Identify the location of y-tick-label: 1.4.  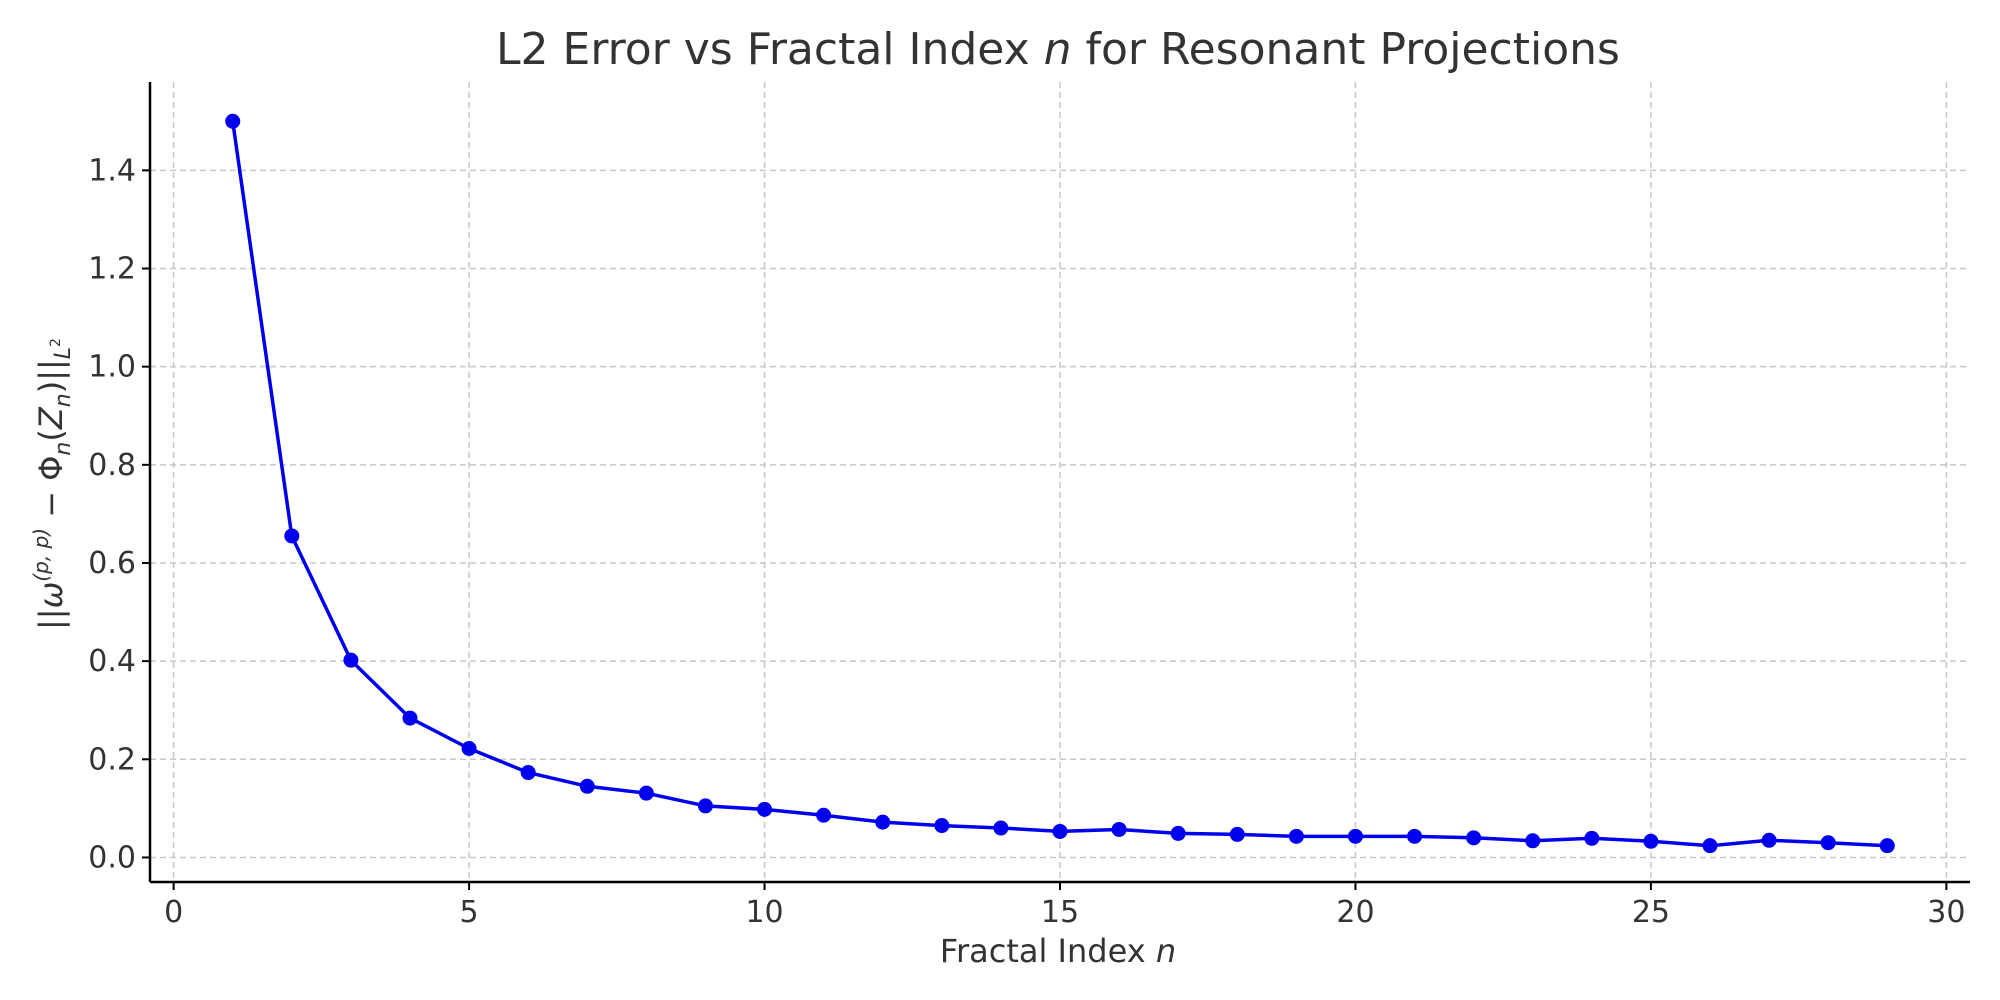
(112, 170).